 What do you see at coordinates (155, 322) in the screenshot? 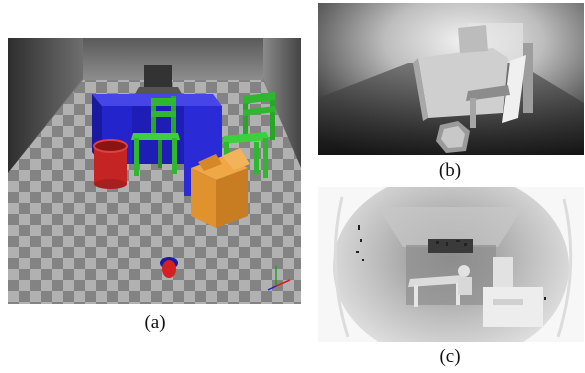
I see `caption-a: (a)` at bounding box center [155, 322].